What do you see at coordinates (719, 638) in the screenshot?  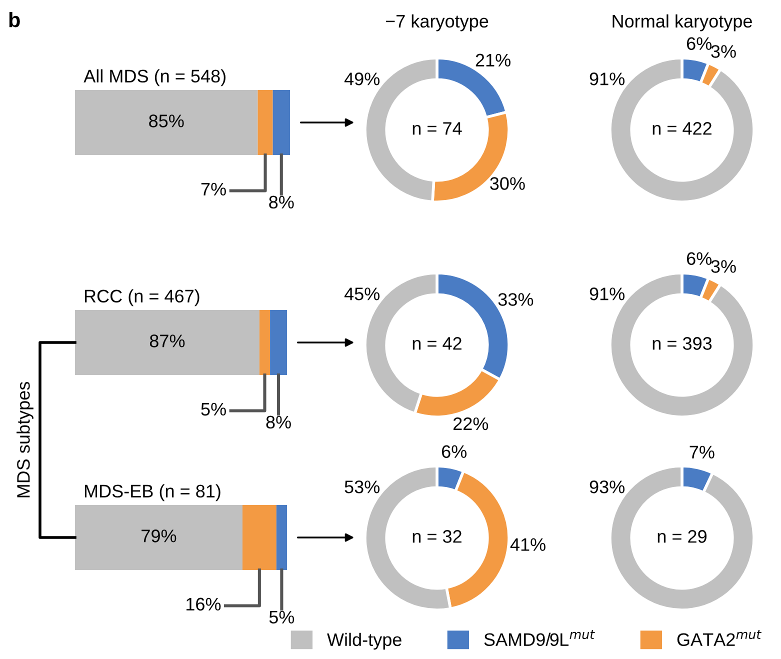 I see `legend-label: GATA2$^{mut}$` at bounding box center [719, 638].